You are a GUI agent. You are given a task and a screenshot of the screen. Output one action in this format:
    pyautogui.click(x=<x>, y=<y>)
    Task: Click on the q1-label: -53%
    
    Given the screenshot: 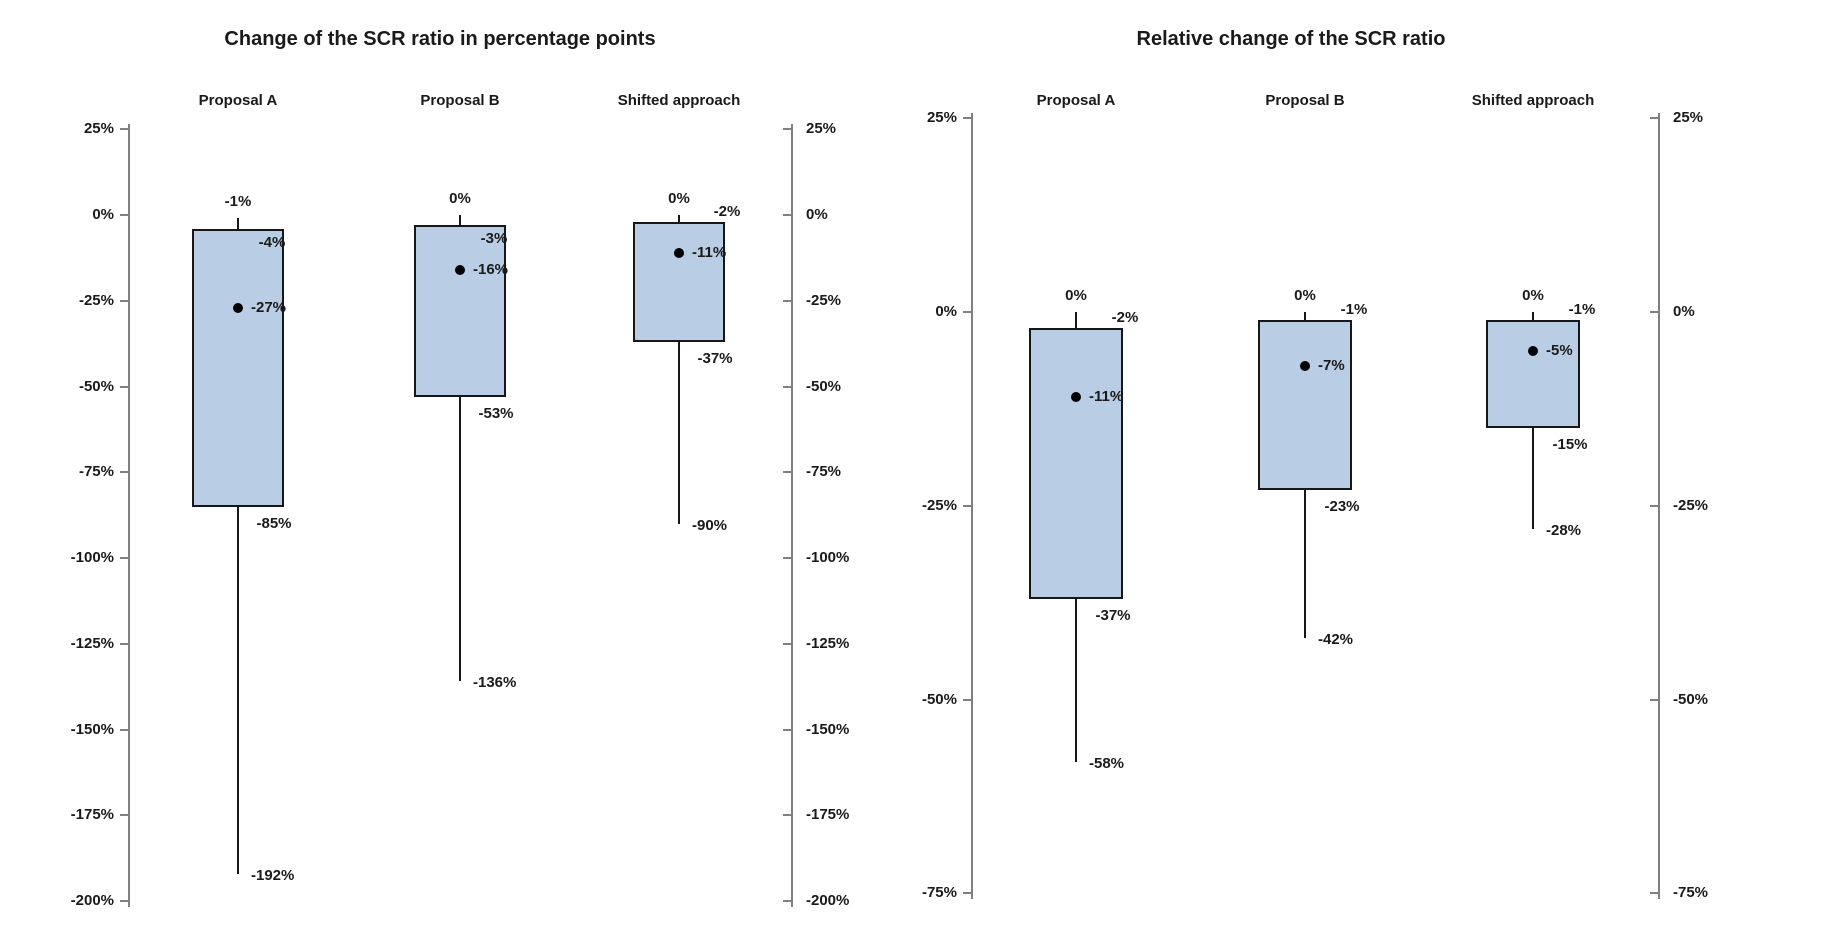 What is the action you would take?
    pyautogui.click(x=496, y=413)
    